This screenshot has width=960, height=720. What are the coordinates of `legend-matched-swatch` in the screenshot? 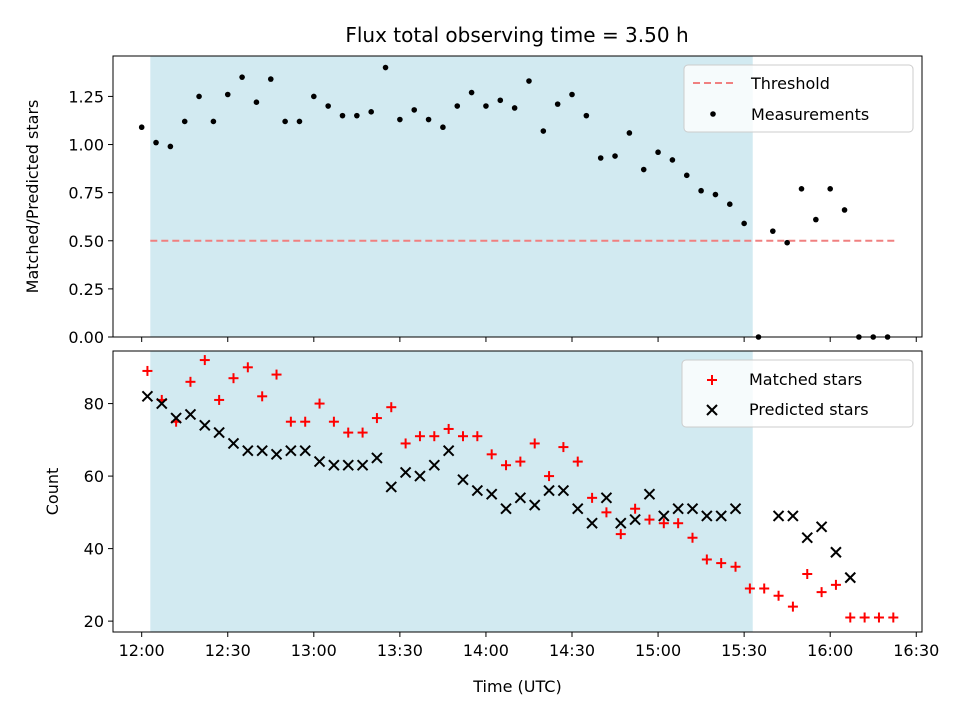 It's located at (712, 380).